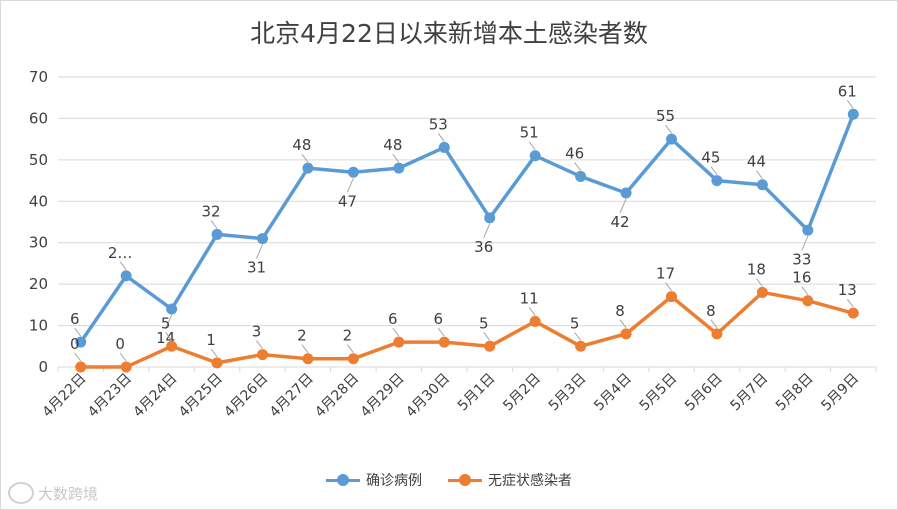 Image resolution: width=898 pixels, height=510 pixels. I want to click on x-tick-label: 5月5日, so click(659, 393).